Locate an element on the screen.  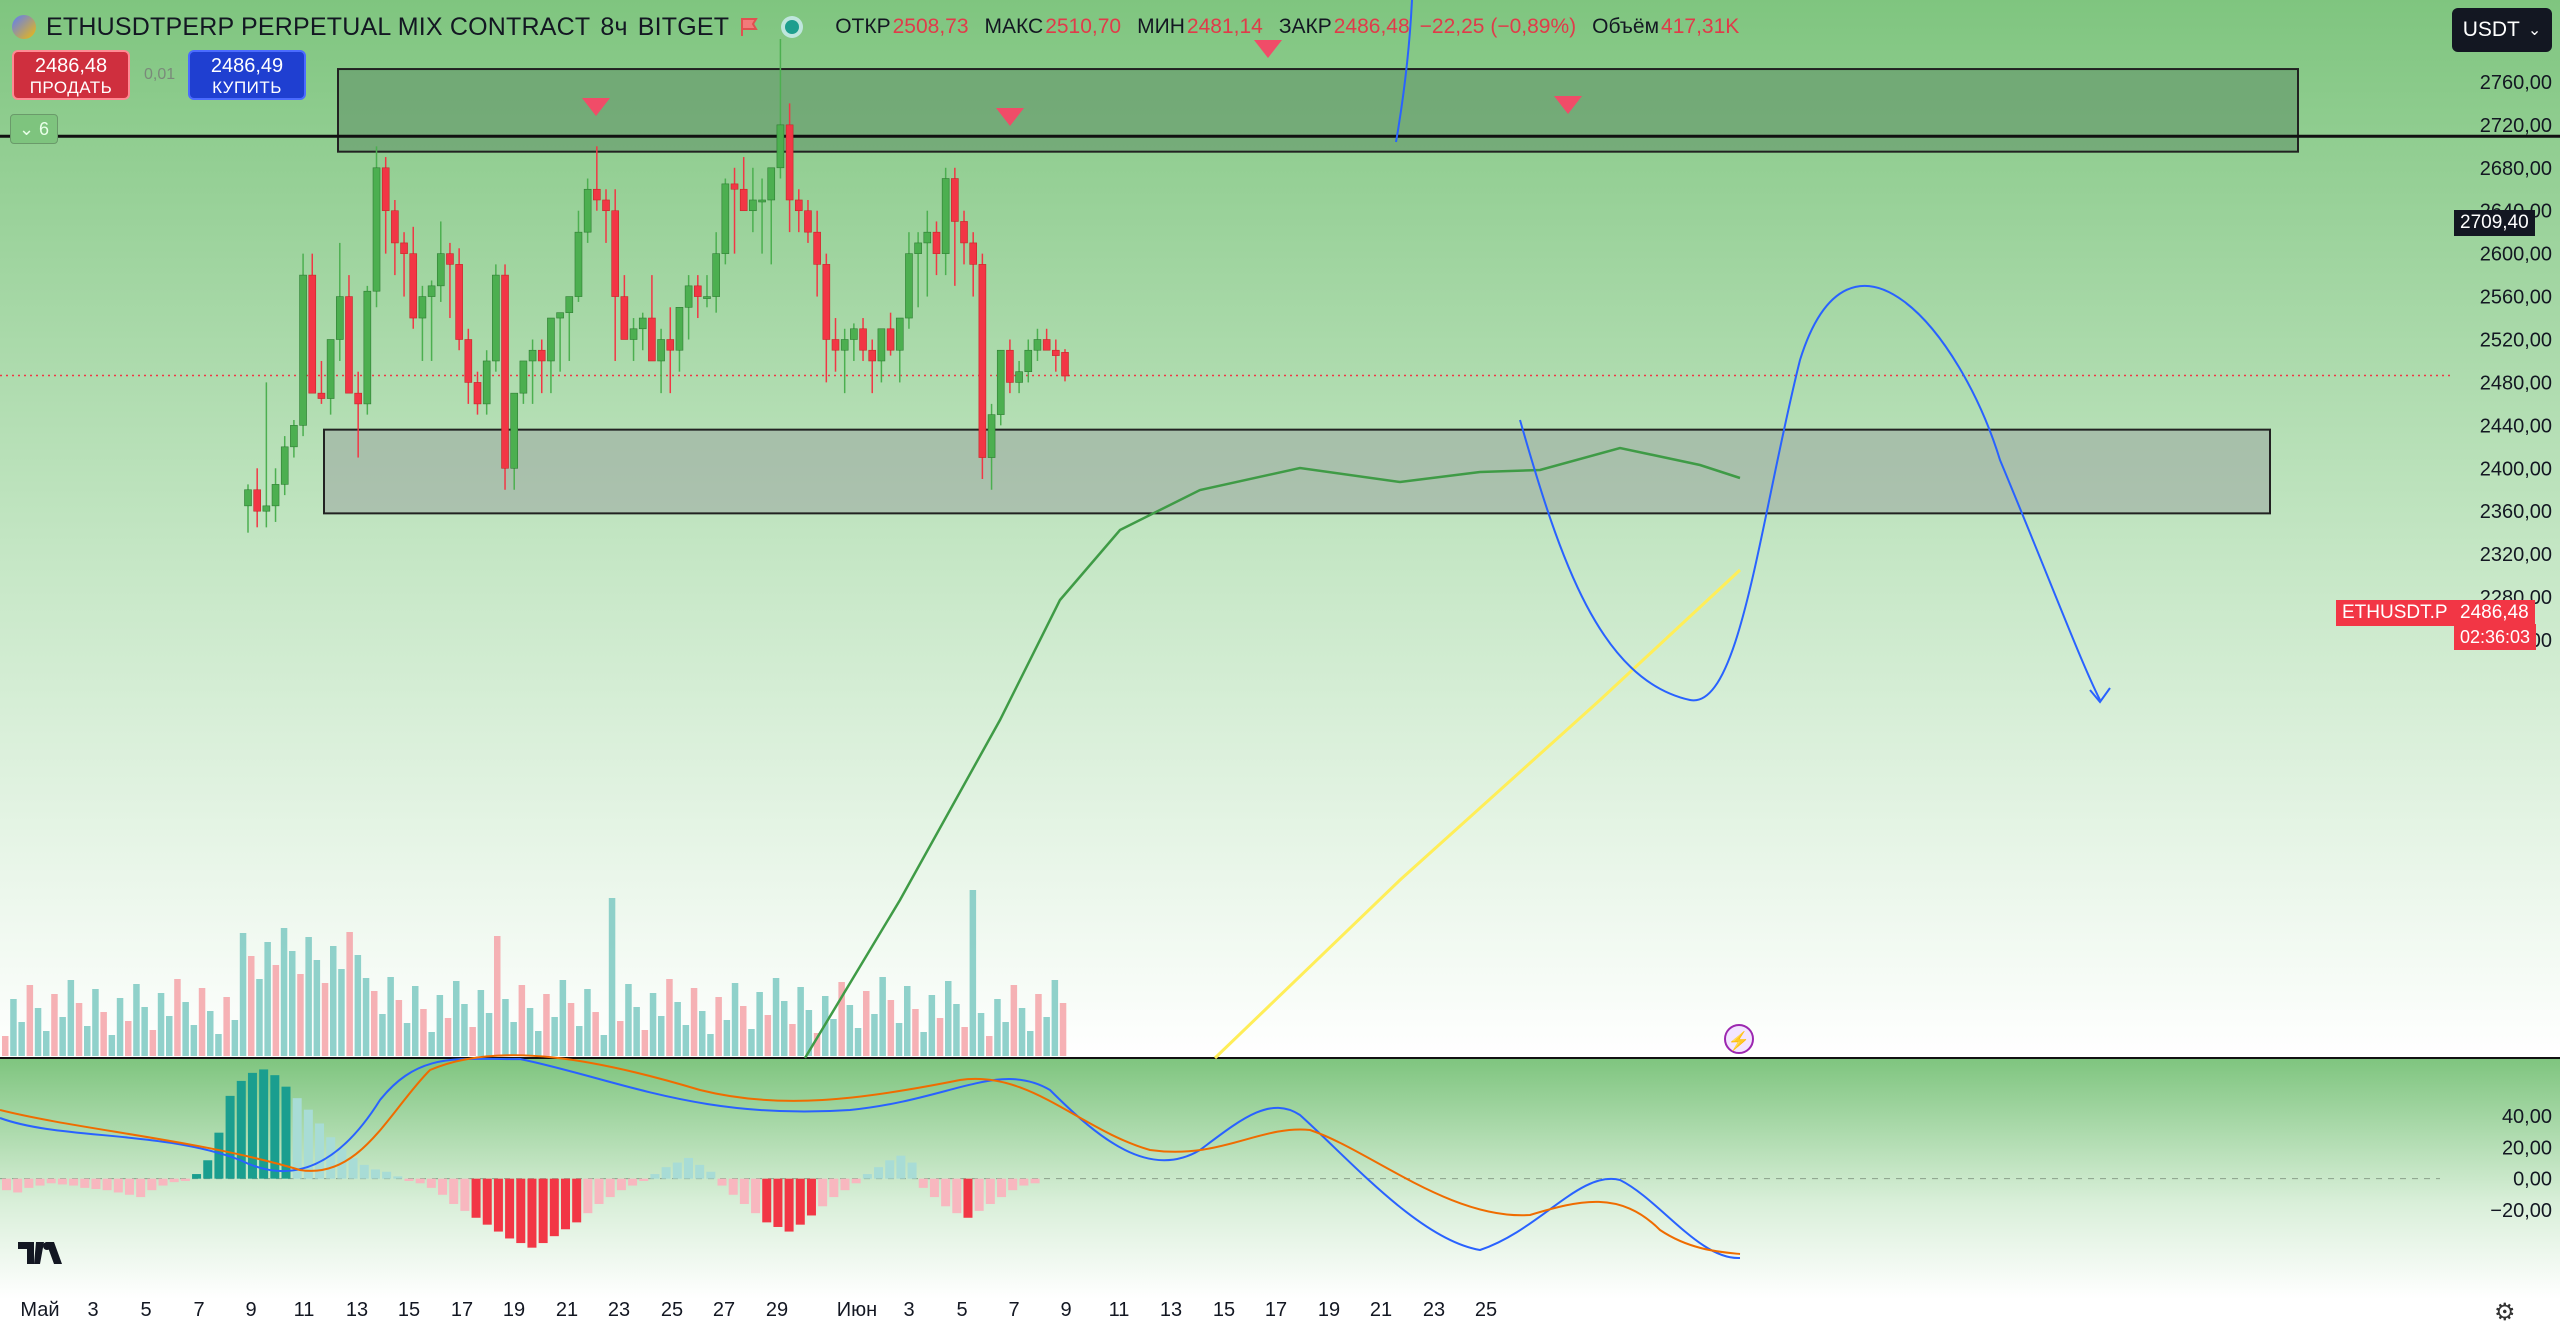
price-axis-label: 2400,00 is located at coordinates (2516, 469).